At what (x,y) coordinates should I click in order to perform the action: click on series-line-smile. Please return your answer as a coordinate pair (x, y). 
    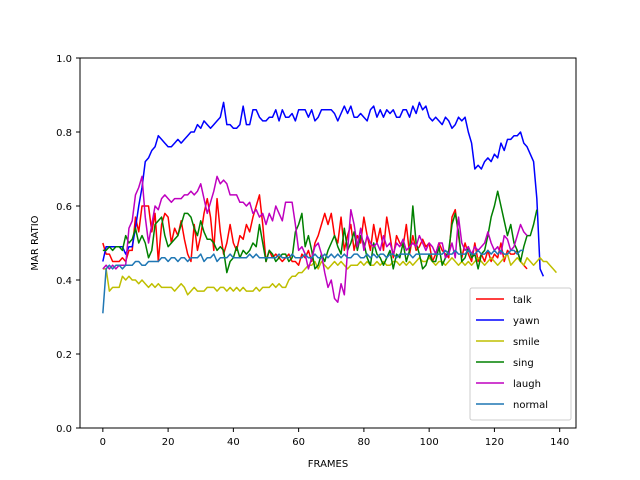
    Looking at the image, I should click on (329, 274).